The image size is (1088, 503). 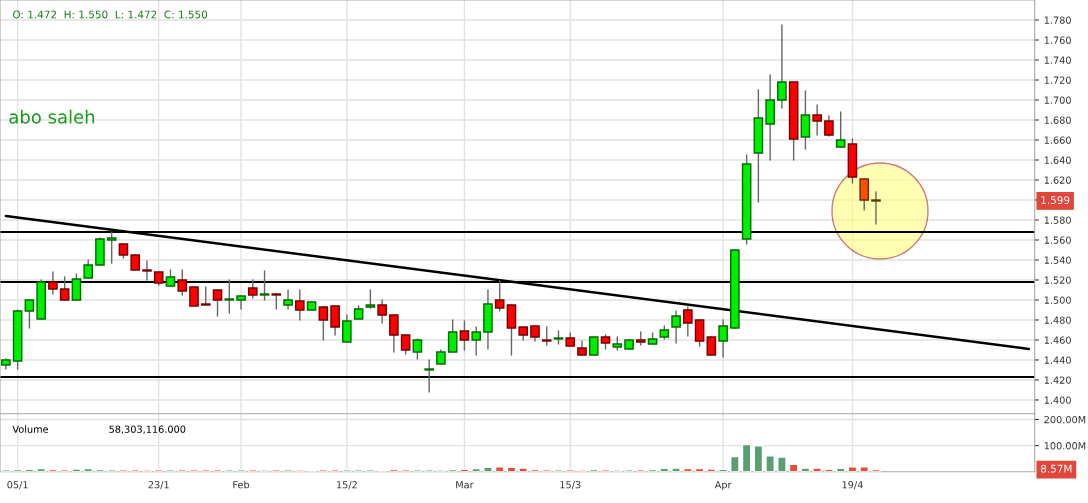 What do you see at coordinates (852, 485) in the screenshot?
I see `x-tick-label: 19/4` at bounding box center [852, 485].